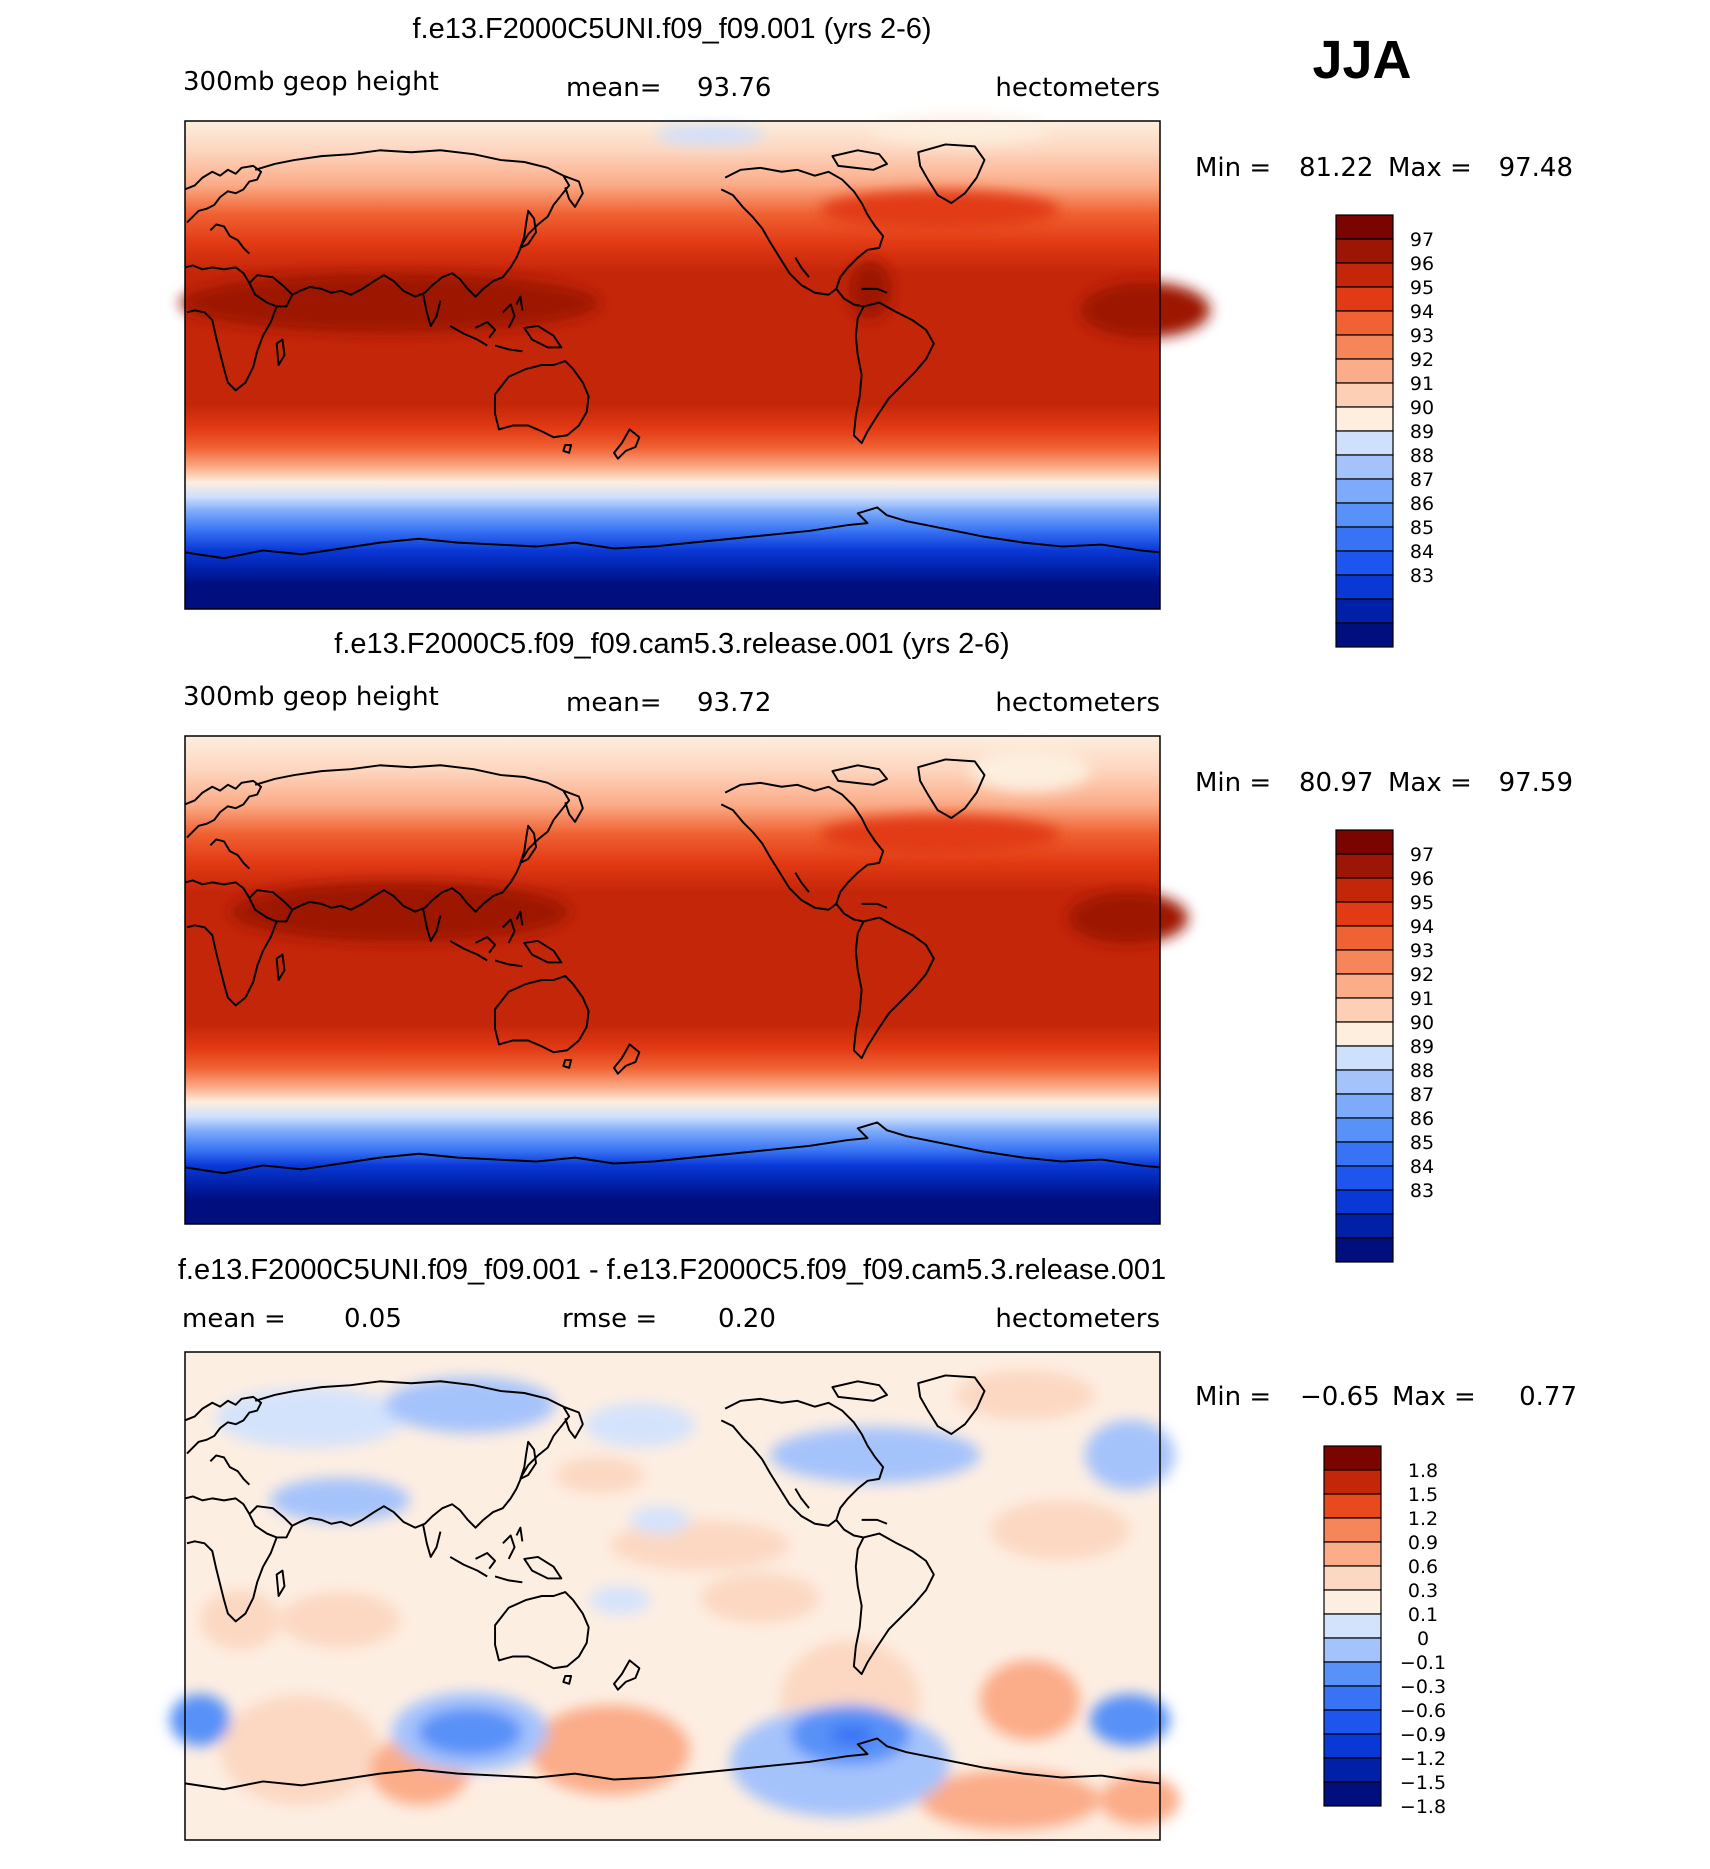 Image resolution: width=1710 pixels, height=1869 pixels. What do you see at coordinates (1233, 168) in the screenshot?
I see `panel-1-min-label: Min =` at bounding box center [1233, 168].